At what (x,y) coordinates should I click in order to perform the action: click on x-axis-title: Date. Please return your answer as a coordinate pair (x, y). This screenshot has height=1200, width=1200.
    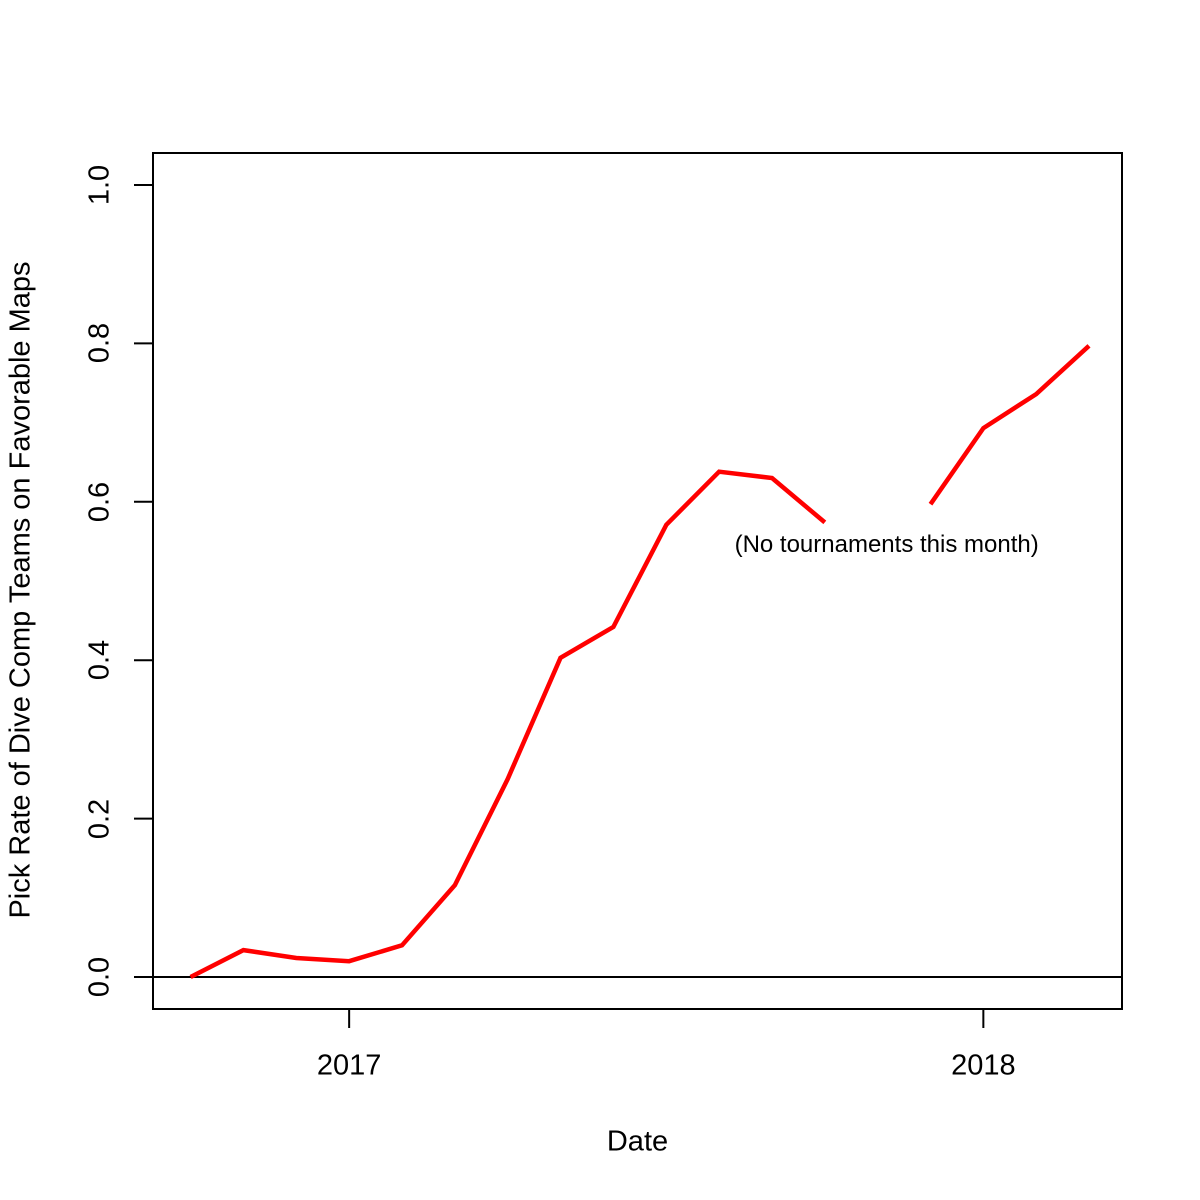
    Looking at the image, I should click on (637, 1141).